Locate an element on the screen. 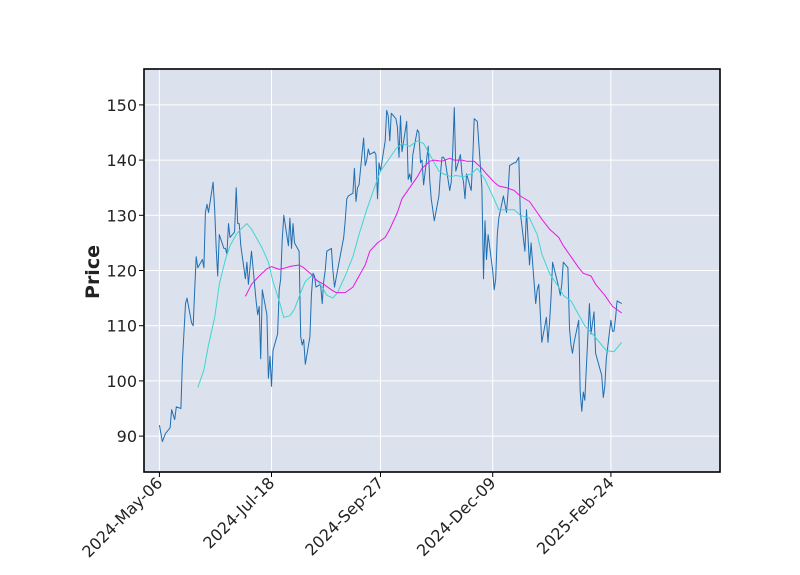 Image resolution: width=800 pixels, height=575 pixels. x-tick-label: 2025-Feb-24 is located at coordinates (575, 515).